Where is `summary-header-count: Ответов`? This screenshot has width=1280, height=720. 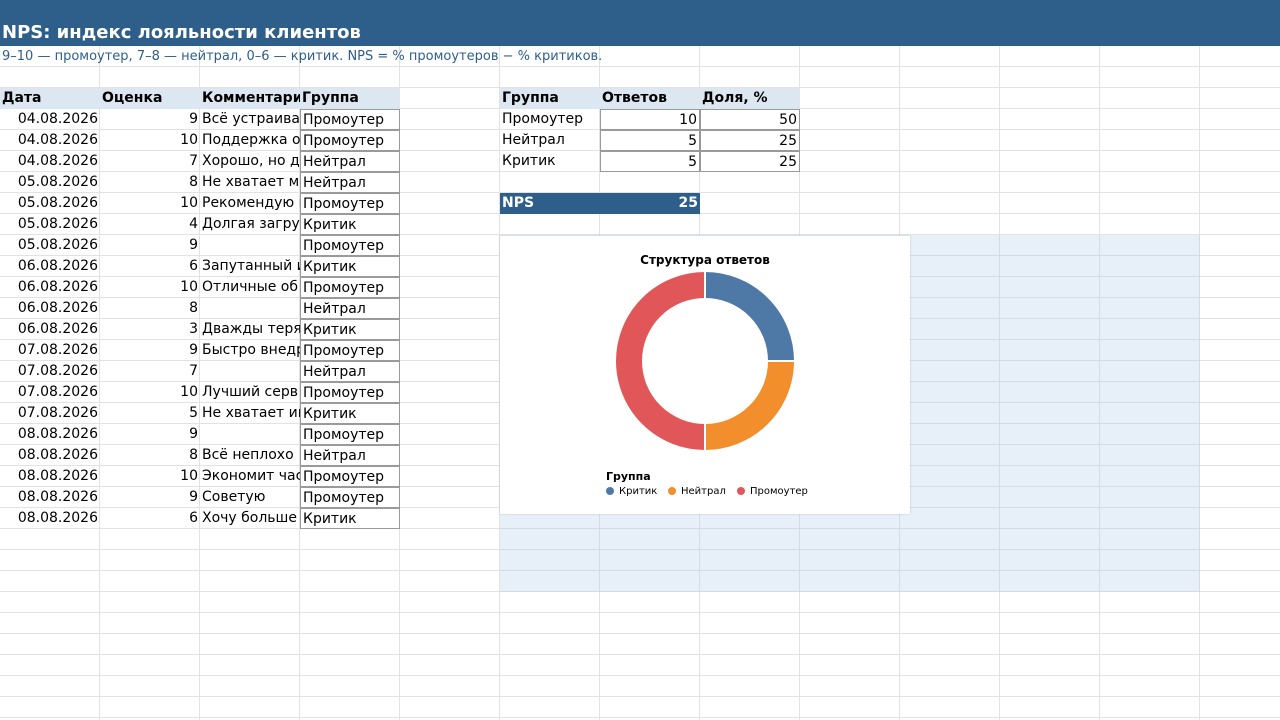
summary-header-count: Ответов is located at coordinates (650, 98).